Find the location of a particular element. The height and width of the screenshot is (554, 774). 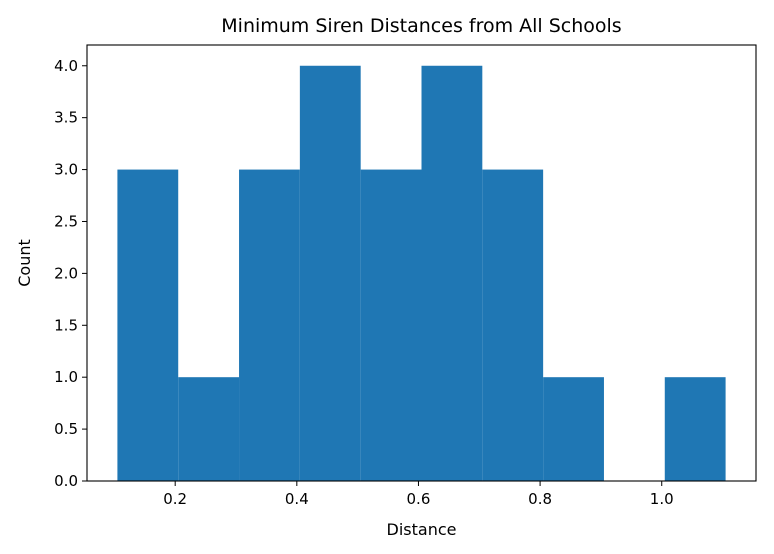

y-tick-label: 3.5 is located at coordinates (66, 118).